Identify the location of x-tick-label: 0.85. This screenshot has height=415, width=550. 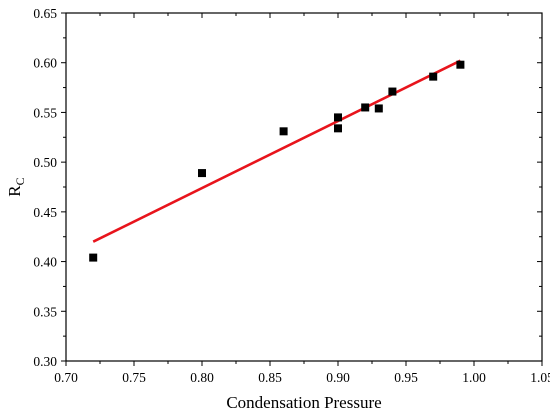
(270, 377).